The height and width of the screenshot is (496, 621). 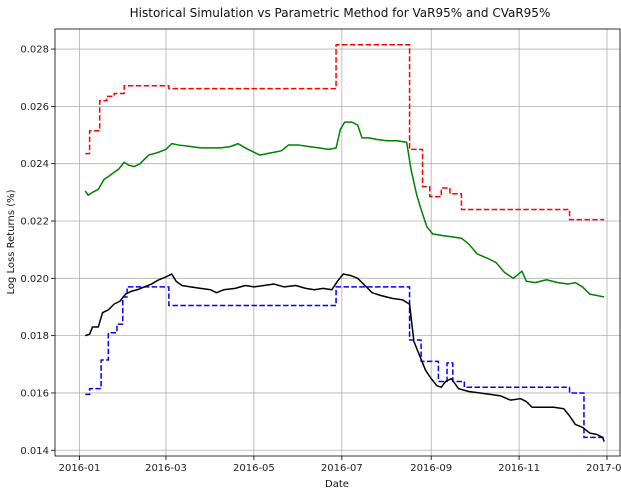 What do you see at coordinates (166, 468) in the screenshot?
I see `x-tick-label: 2016-03` at bounding box center [166, 468].